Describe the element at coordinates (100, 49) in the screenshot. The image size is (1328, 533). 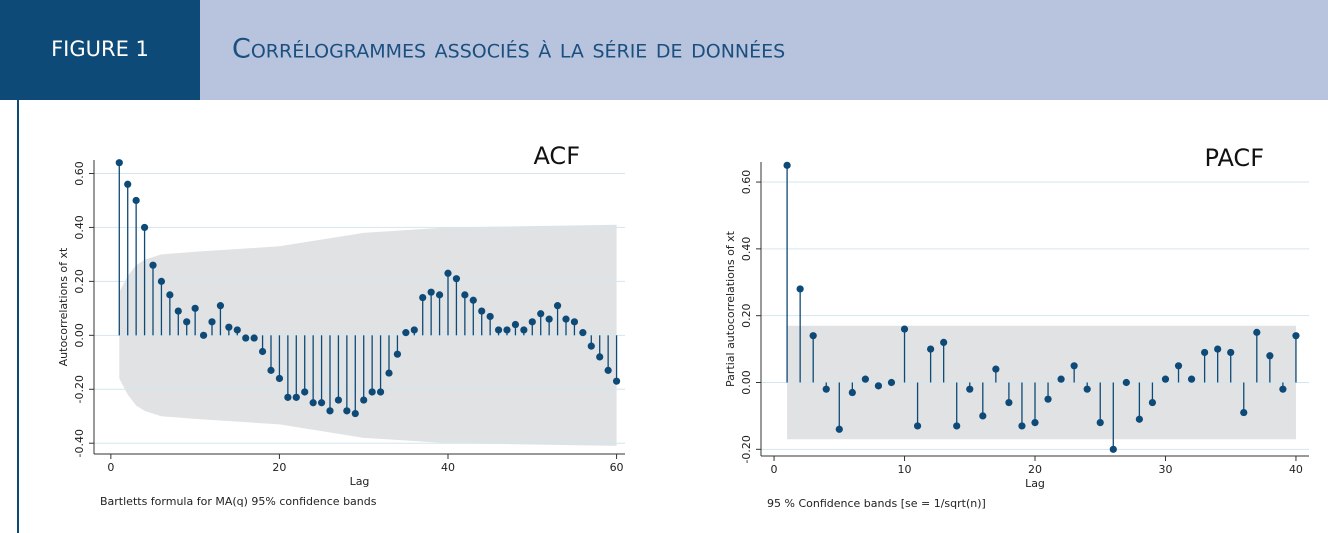
I see `figure-label: FIGURE 1` at that location.